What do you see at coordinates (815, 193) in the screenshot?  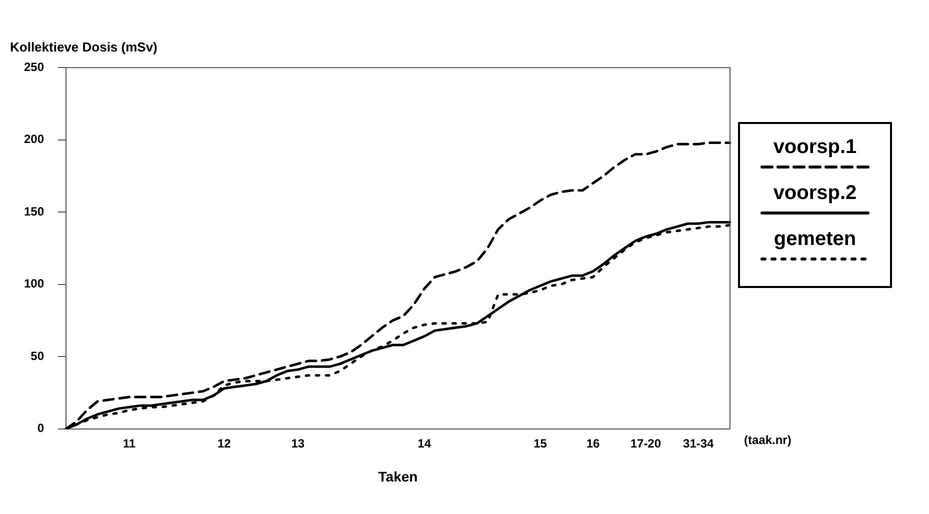 I see `text: voorsp.2` at bounding box center [815, 193].